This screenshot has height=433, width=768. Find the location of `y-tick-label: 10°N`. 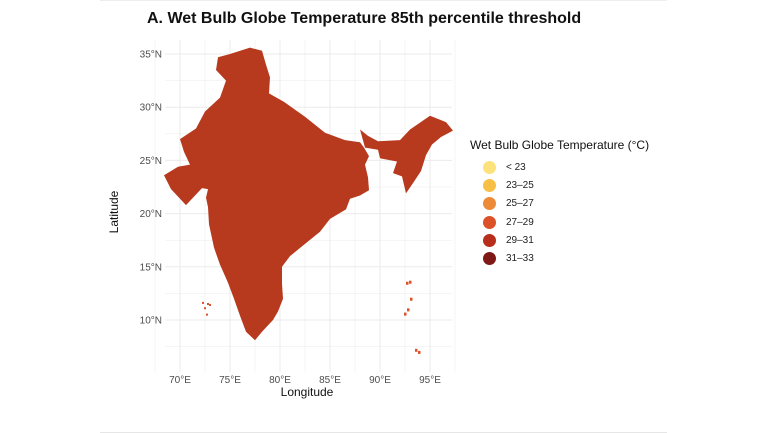

y-tick-label: 10°N is located at coordinates (151, 321).